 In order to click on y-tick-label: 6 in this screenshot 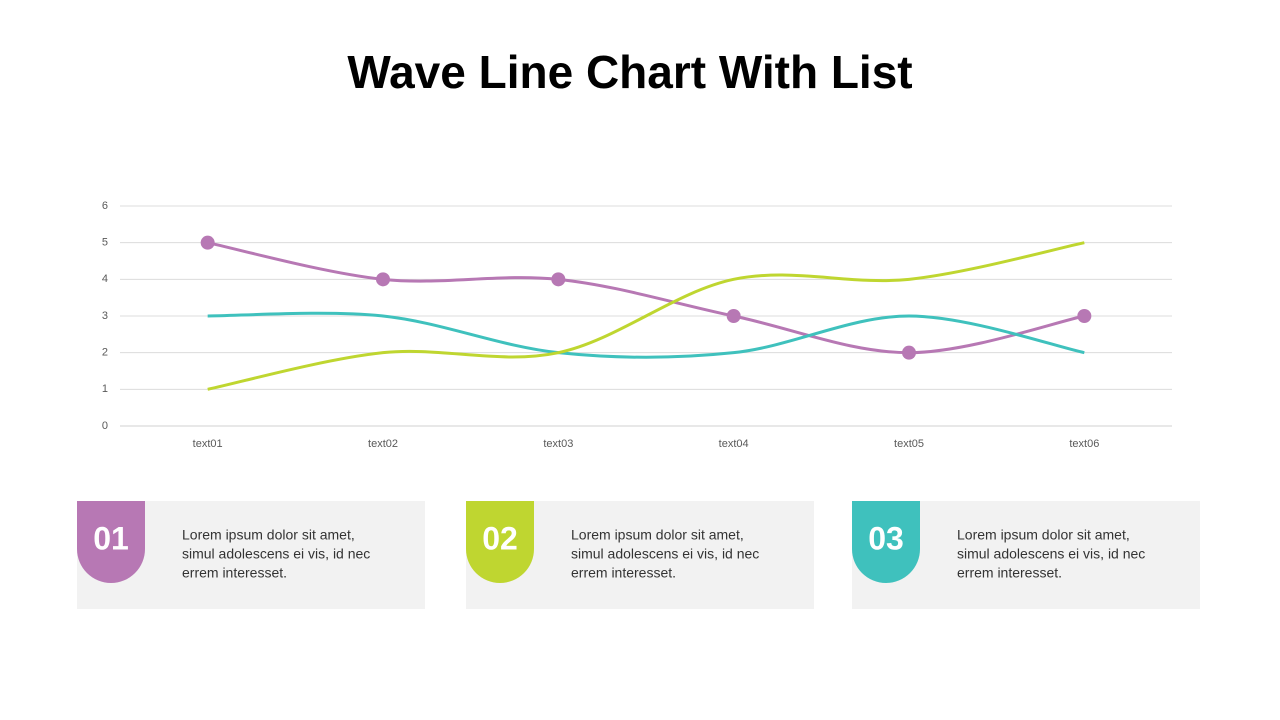, I will do `click(105, 206)`.